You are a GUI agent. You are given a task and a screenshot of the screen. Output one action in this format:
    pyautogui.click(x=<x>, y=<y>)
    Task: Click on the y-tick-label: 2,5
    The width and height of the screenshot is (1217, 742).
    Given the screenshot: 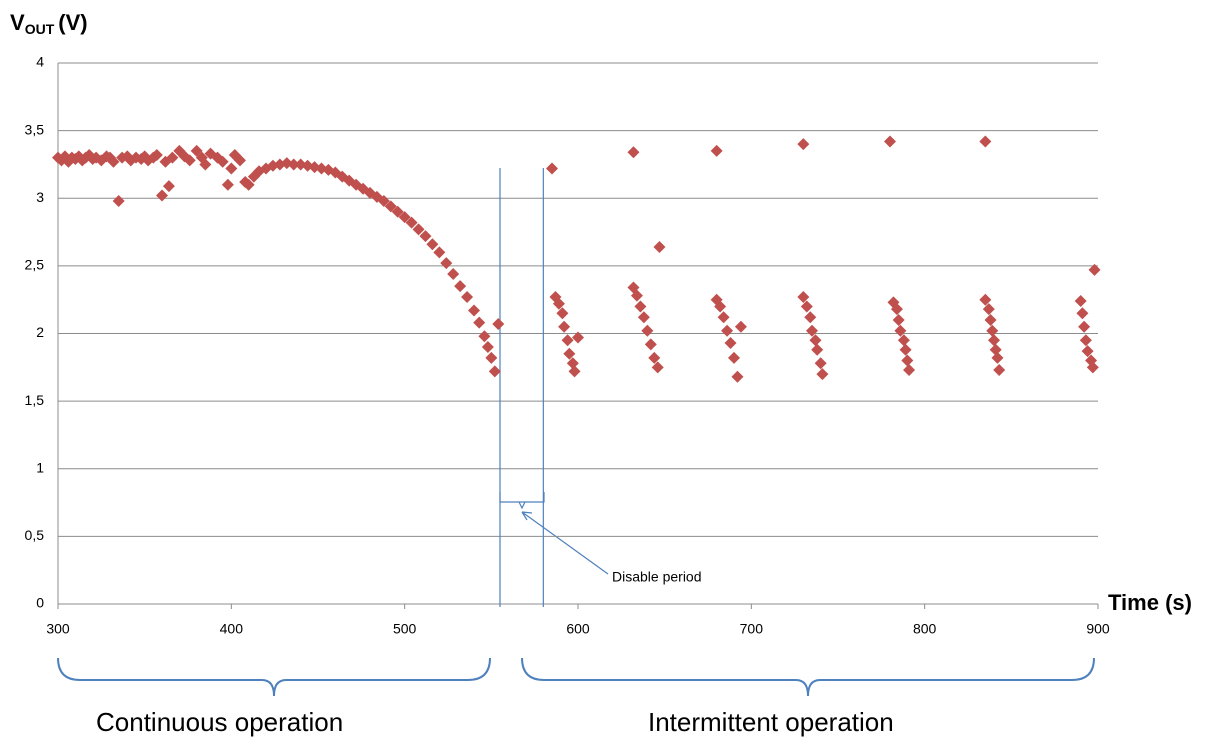 What is the action you would take?
    pyautogui.click(x=35, y=265)
    